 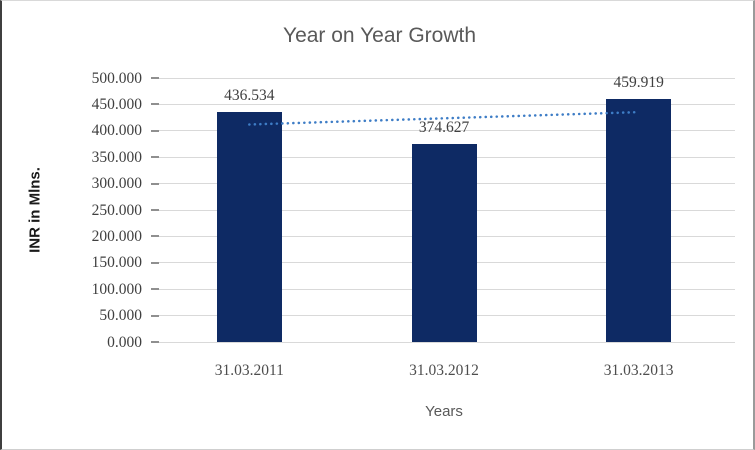 What do you see at coordinates (116, 289) in the screenshot?
I see `y-tick-label: 100.000` at bounding box center [116, 289].